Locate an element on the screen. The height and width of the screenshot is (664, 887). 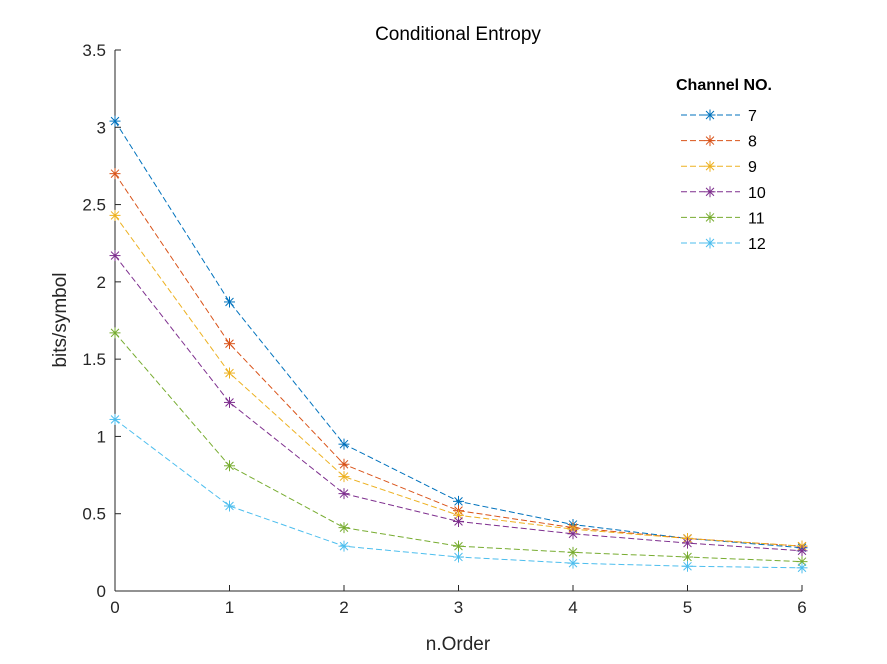
legend-label-12: 12 is located at coordinates (757, 244).